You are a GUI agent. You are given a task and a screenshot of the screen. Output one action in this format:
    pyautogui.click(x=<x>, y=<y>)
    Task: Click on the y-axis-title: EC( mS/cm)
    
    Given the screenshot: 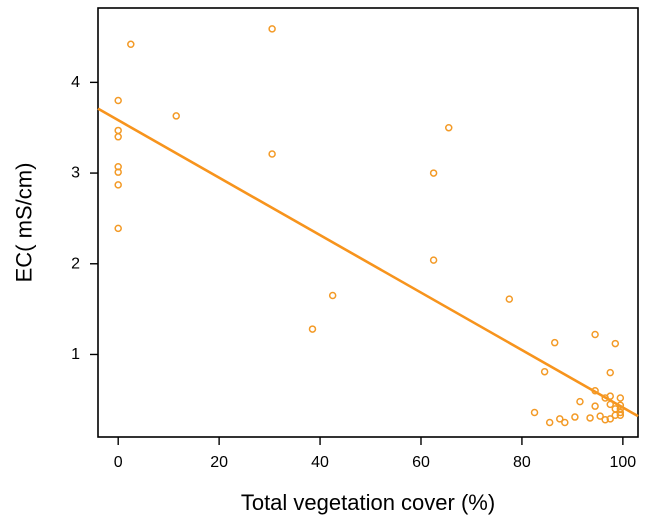 What is the action you would take?
    pyautogui.click(x=24, y=223)
    